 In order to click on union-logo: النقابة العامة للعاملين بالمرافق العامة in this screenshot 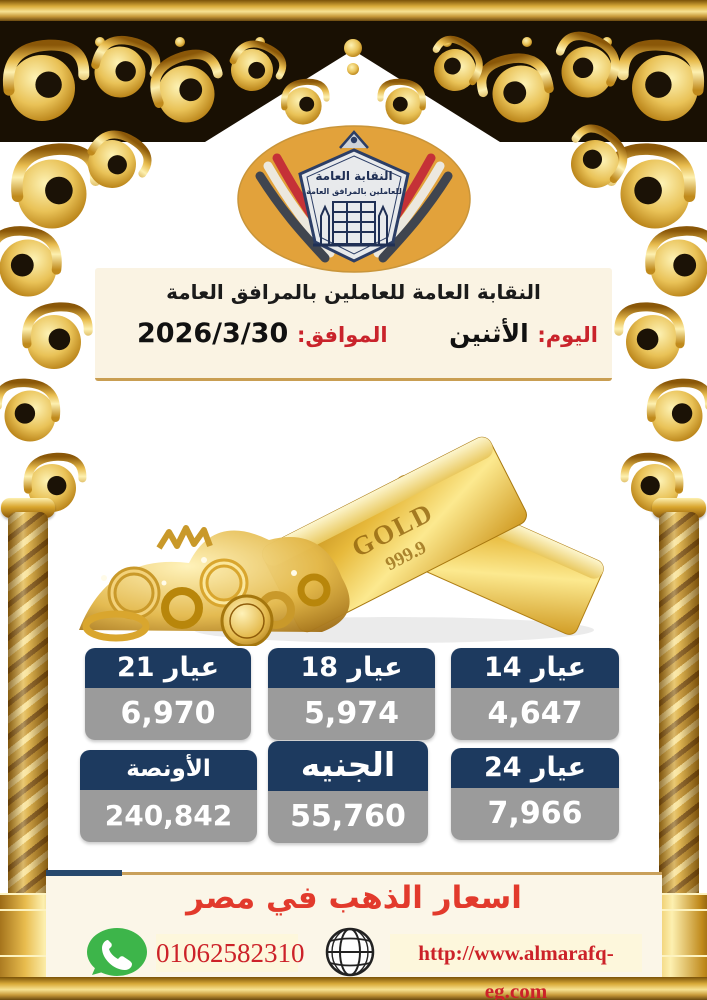, I will do `click(354, 199)`.